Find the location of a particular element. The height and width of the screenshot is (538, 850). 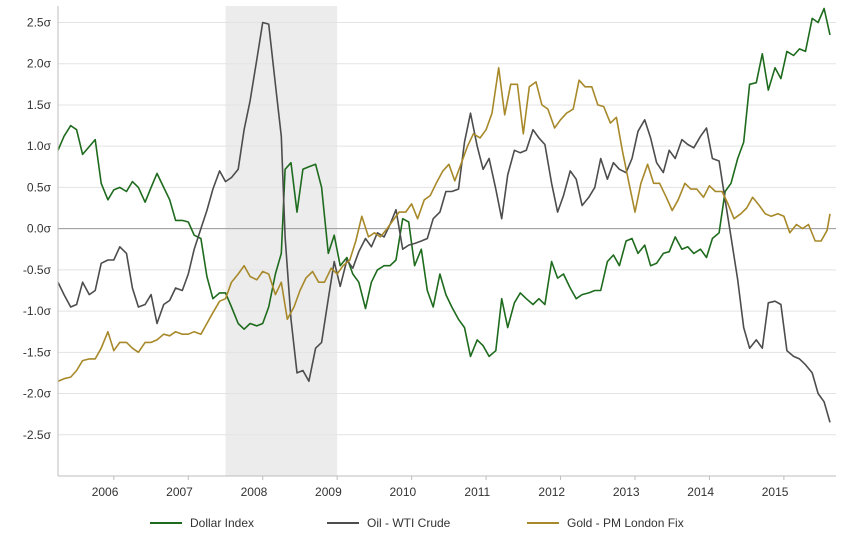

legend-label-gold-pm-london-fix: Gold - PM London Fix is located at coordinates (625, 523).